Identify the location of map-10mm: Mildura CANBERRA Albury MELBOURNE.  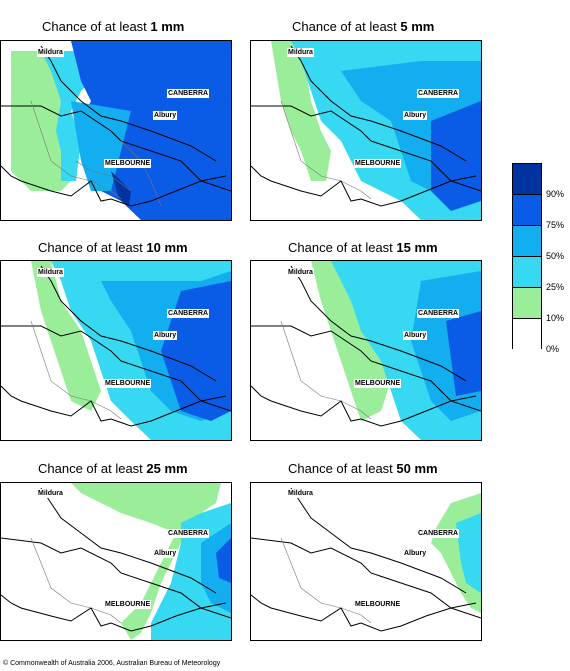
(116, 350).